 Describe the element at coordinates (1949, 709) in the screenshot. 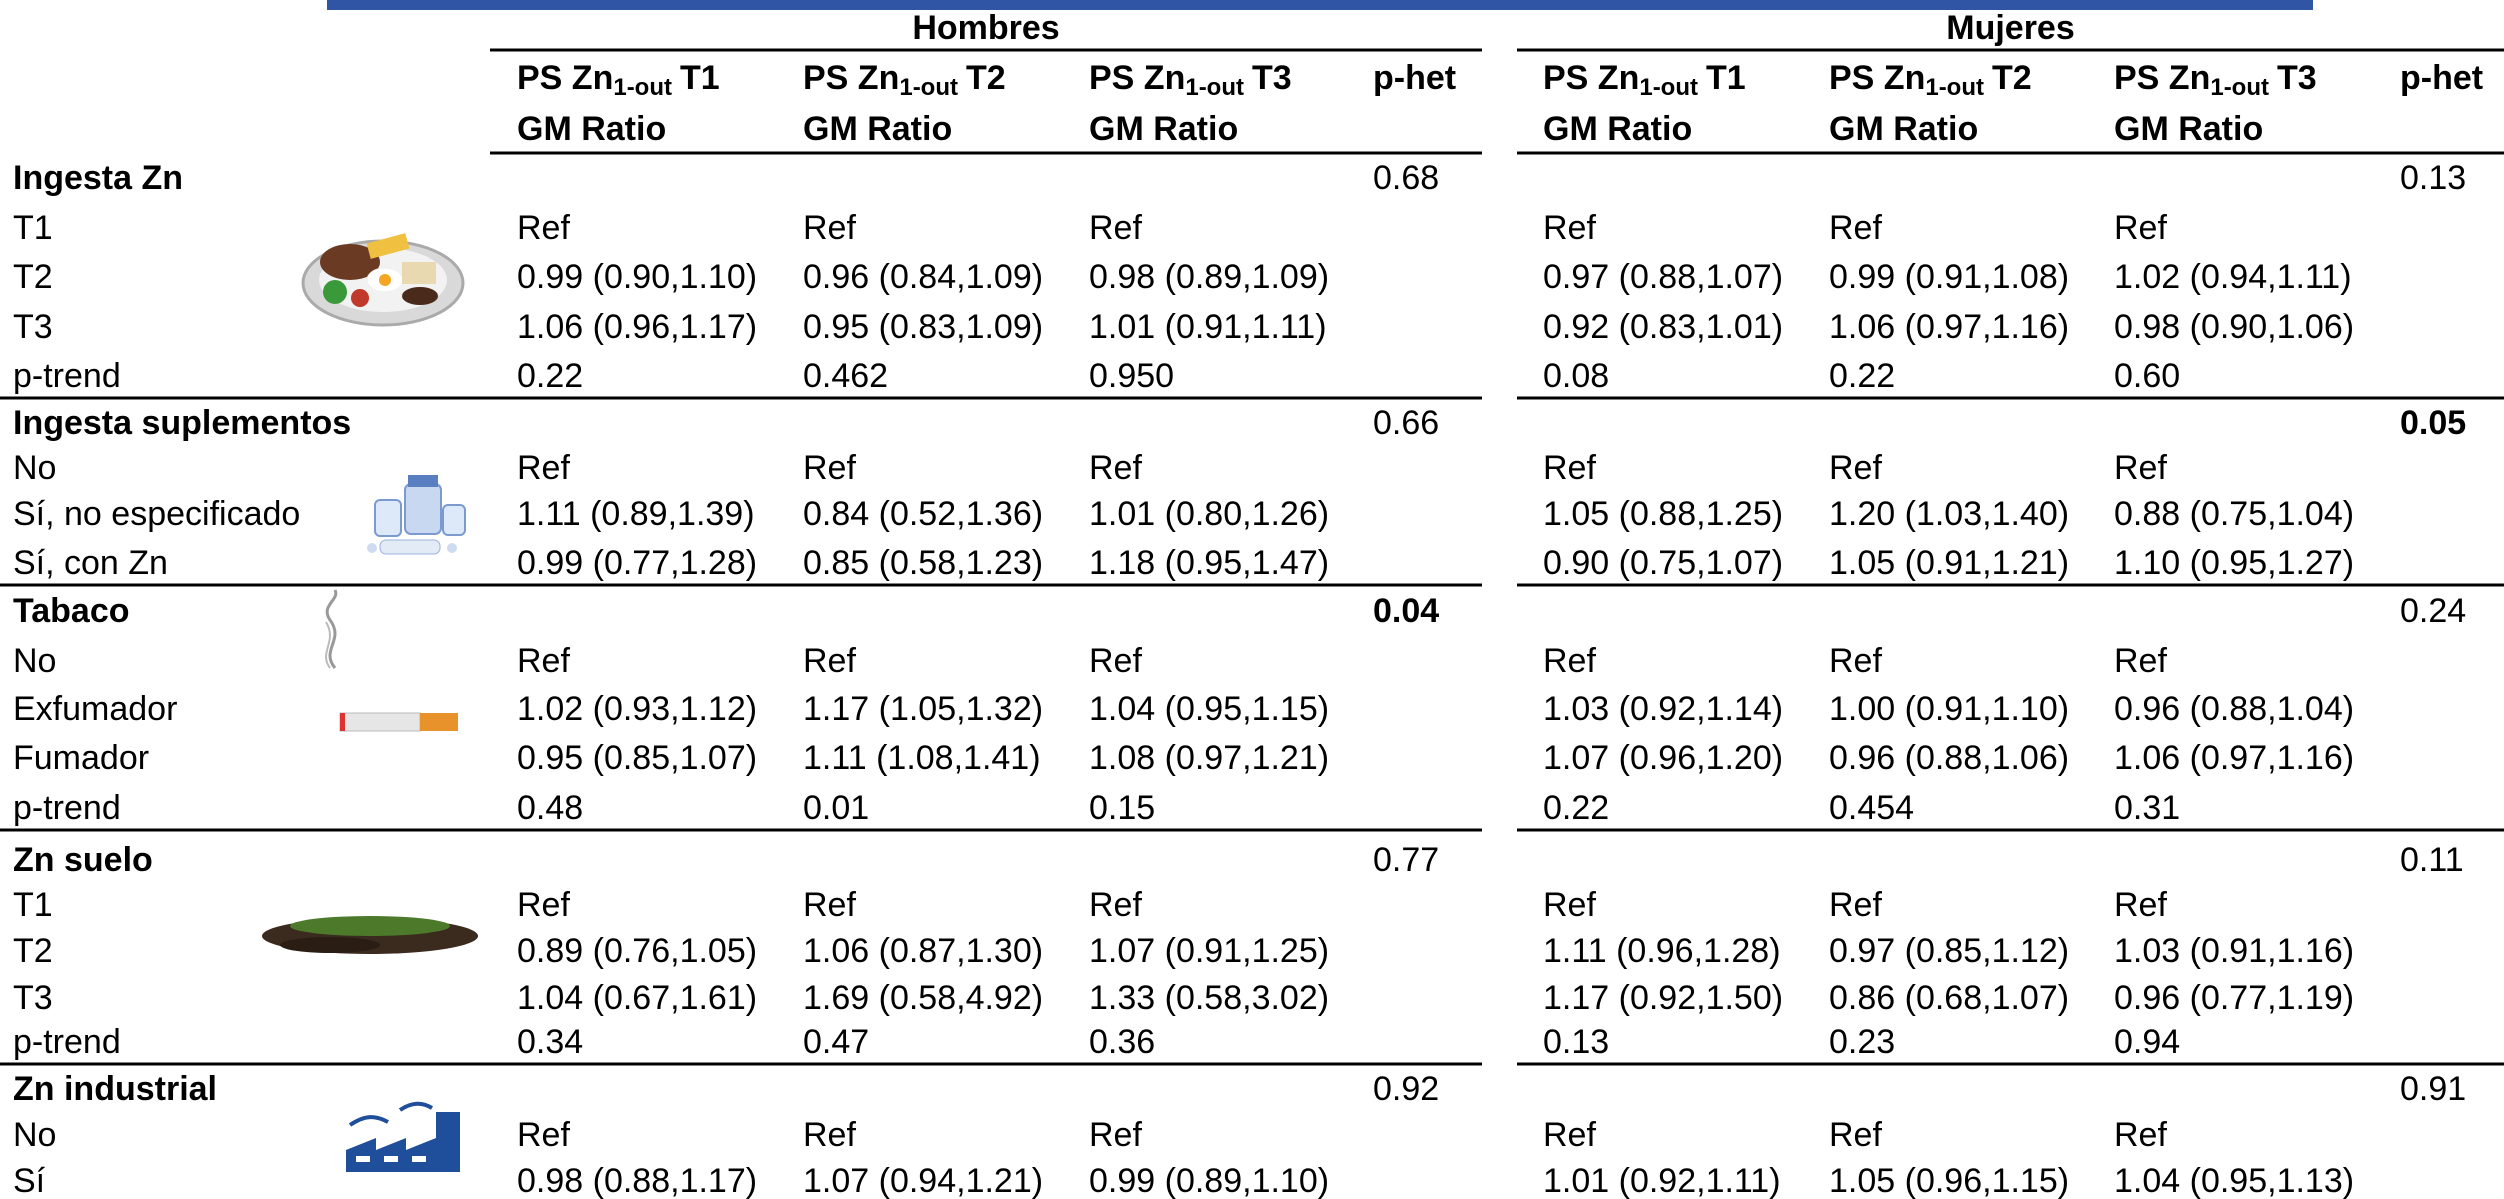

I see `cell: 1.00 (0.91,1.10)` at that location.